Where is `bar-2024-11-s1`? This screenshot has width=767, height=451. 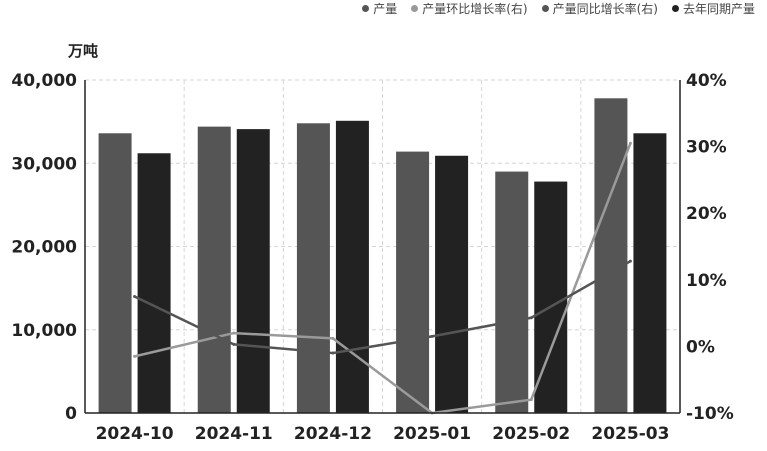 bar-2024-11-s1 is located at coordinates (253, 271).